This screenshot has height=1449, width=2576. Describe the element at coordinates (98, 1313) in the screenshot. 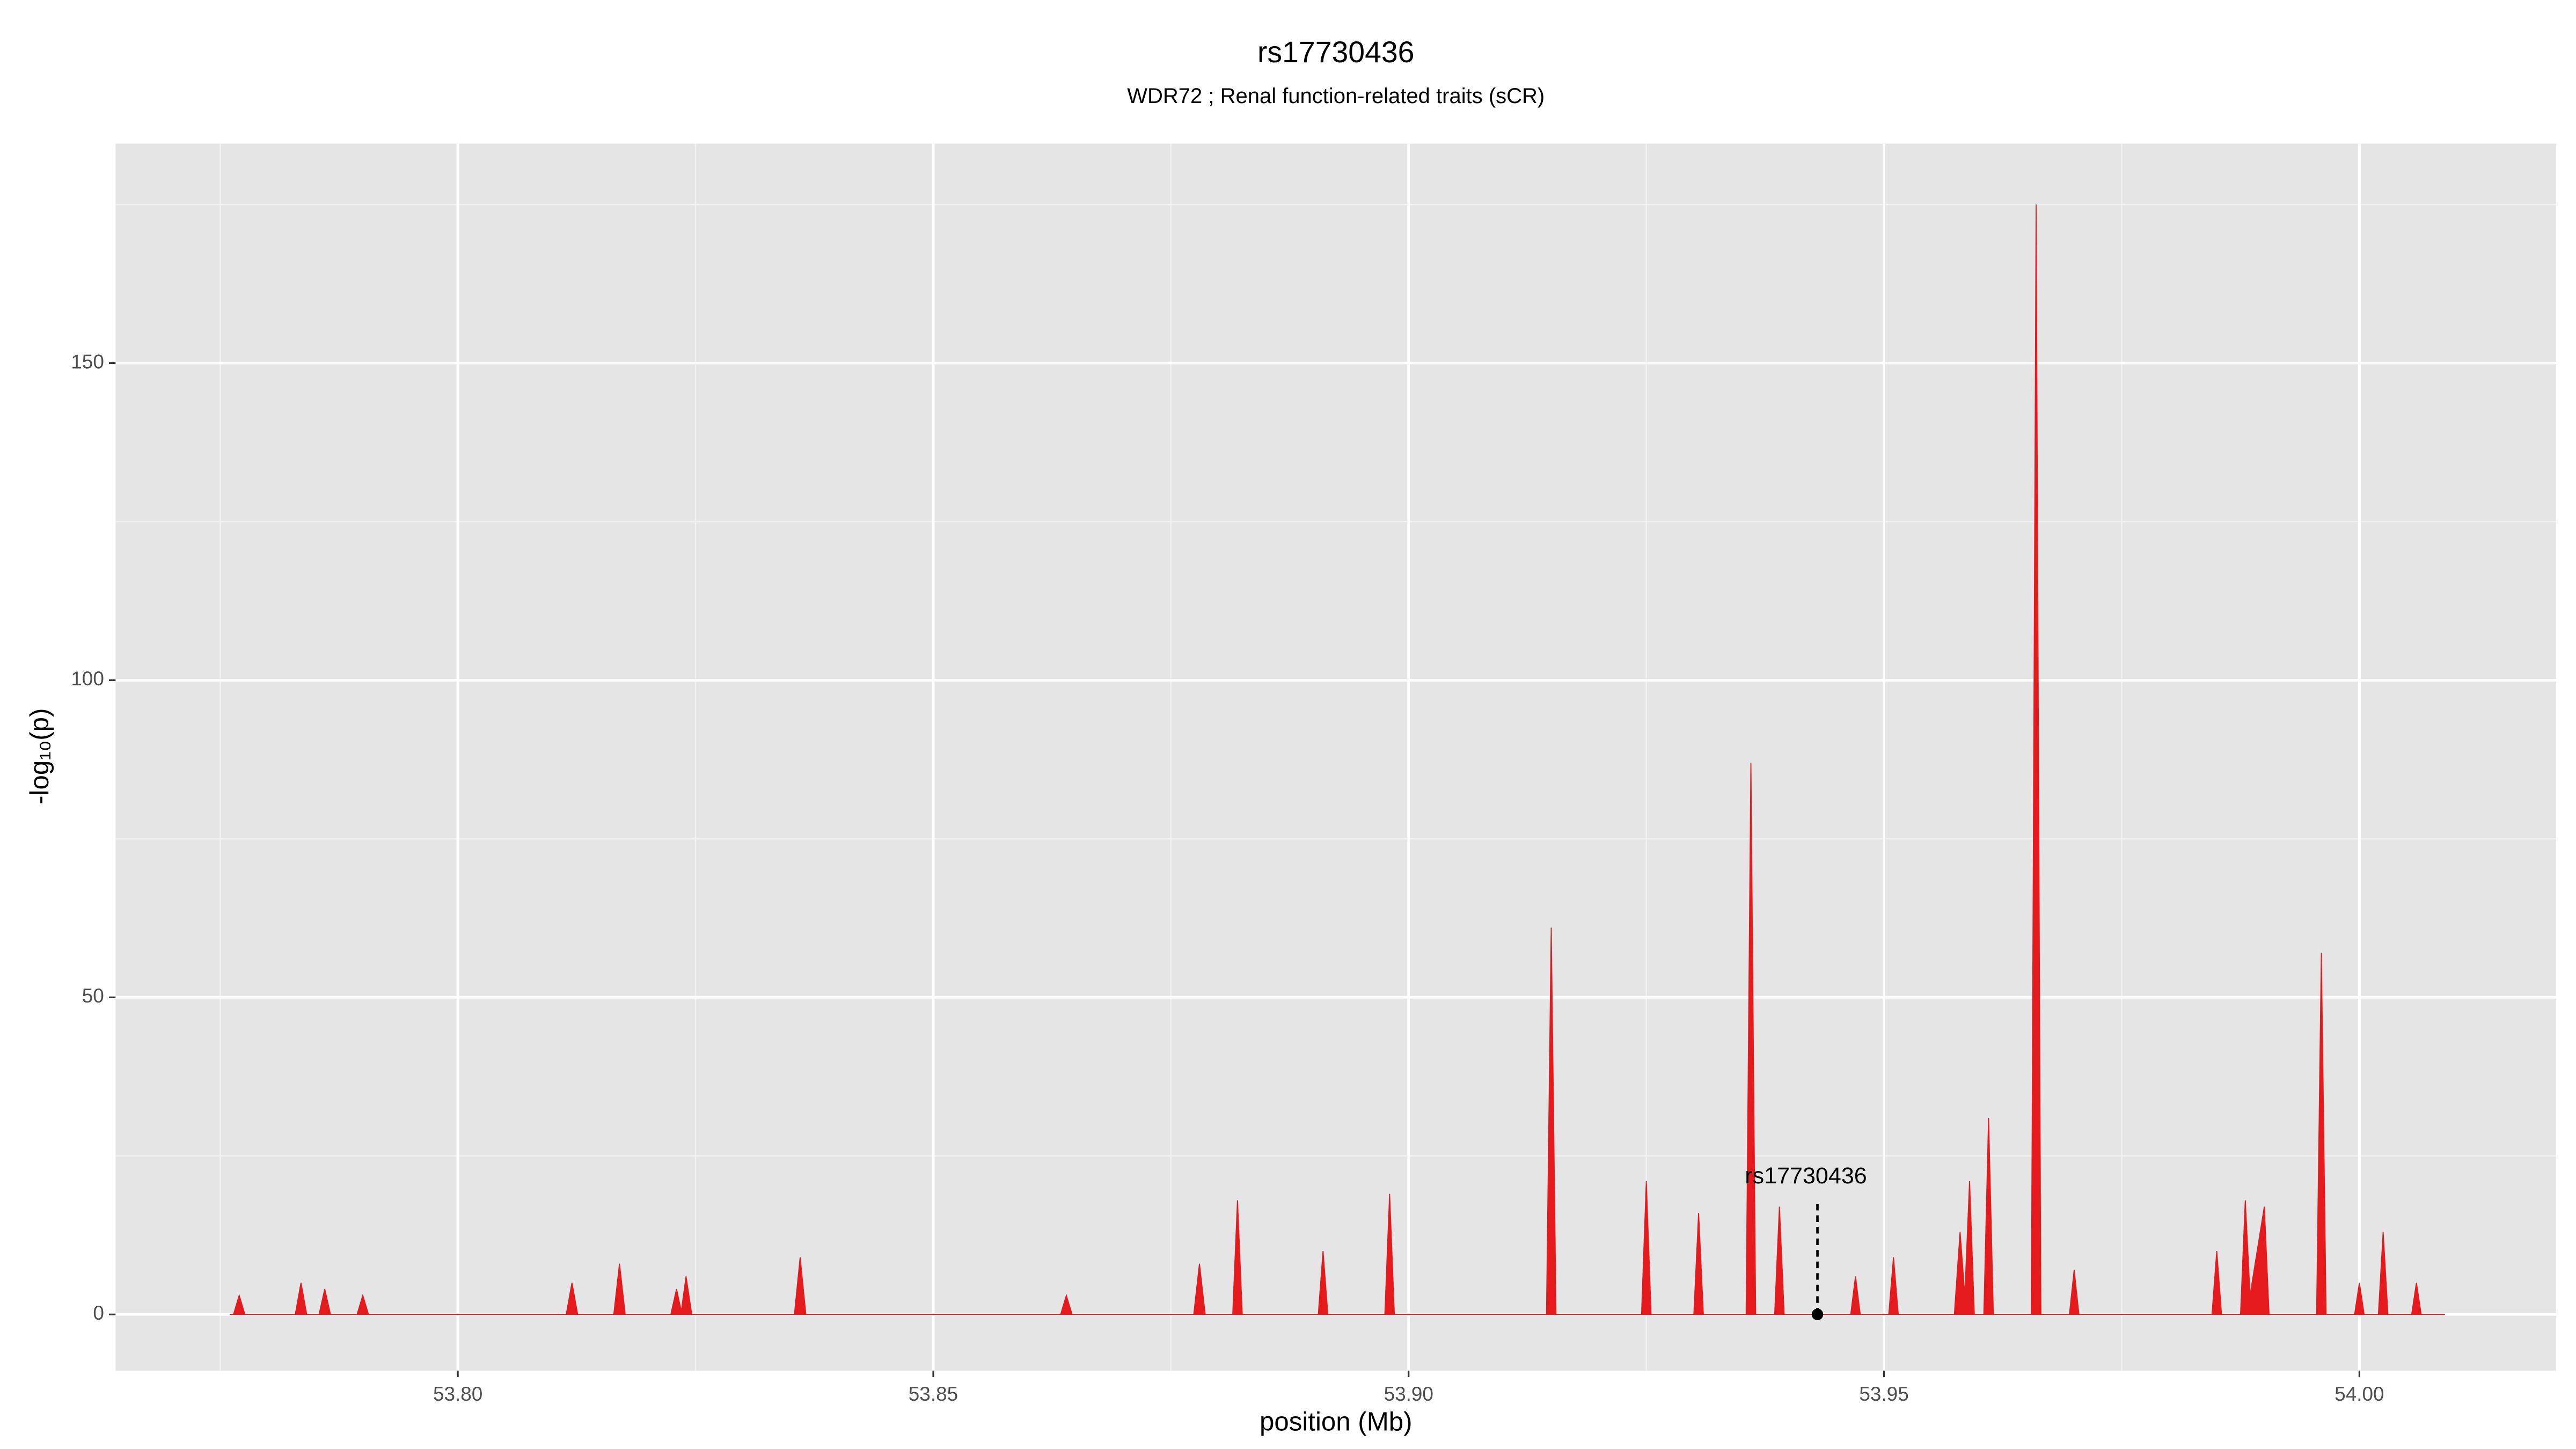

I see `y-tick-label: 0` at that location.